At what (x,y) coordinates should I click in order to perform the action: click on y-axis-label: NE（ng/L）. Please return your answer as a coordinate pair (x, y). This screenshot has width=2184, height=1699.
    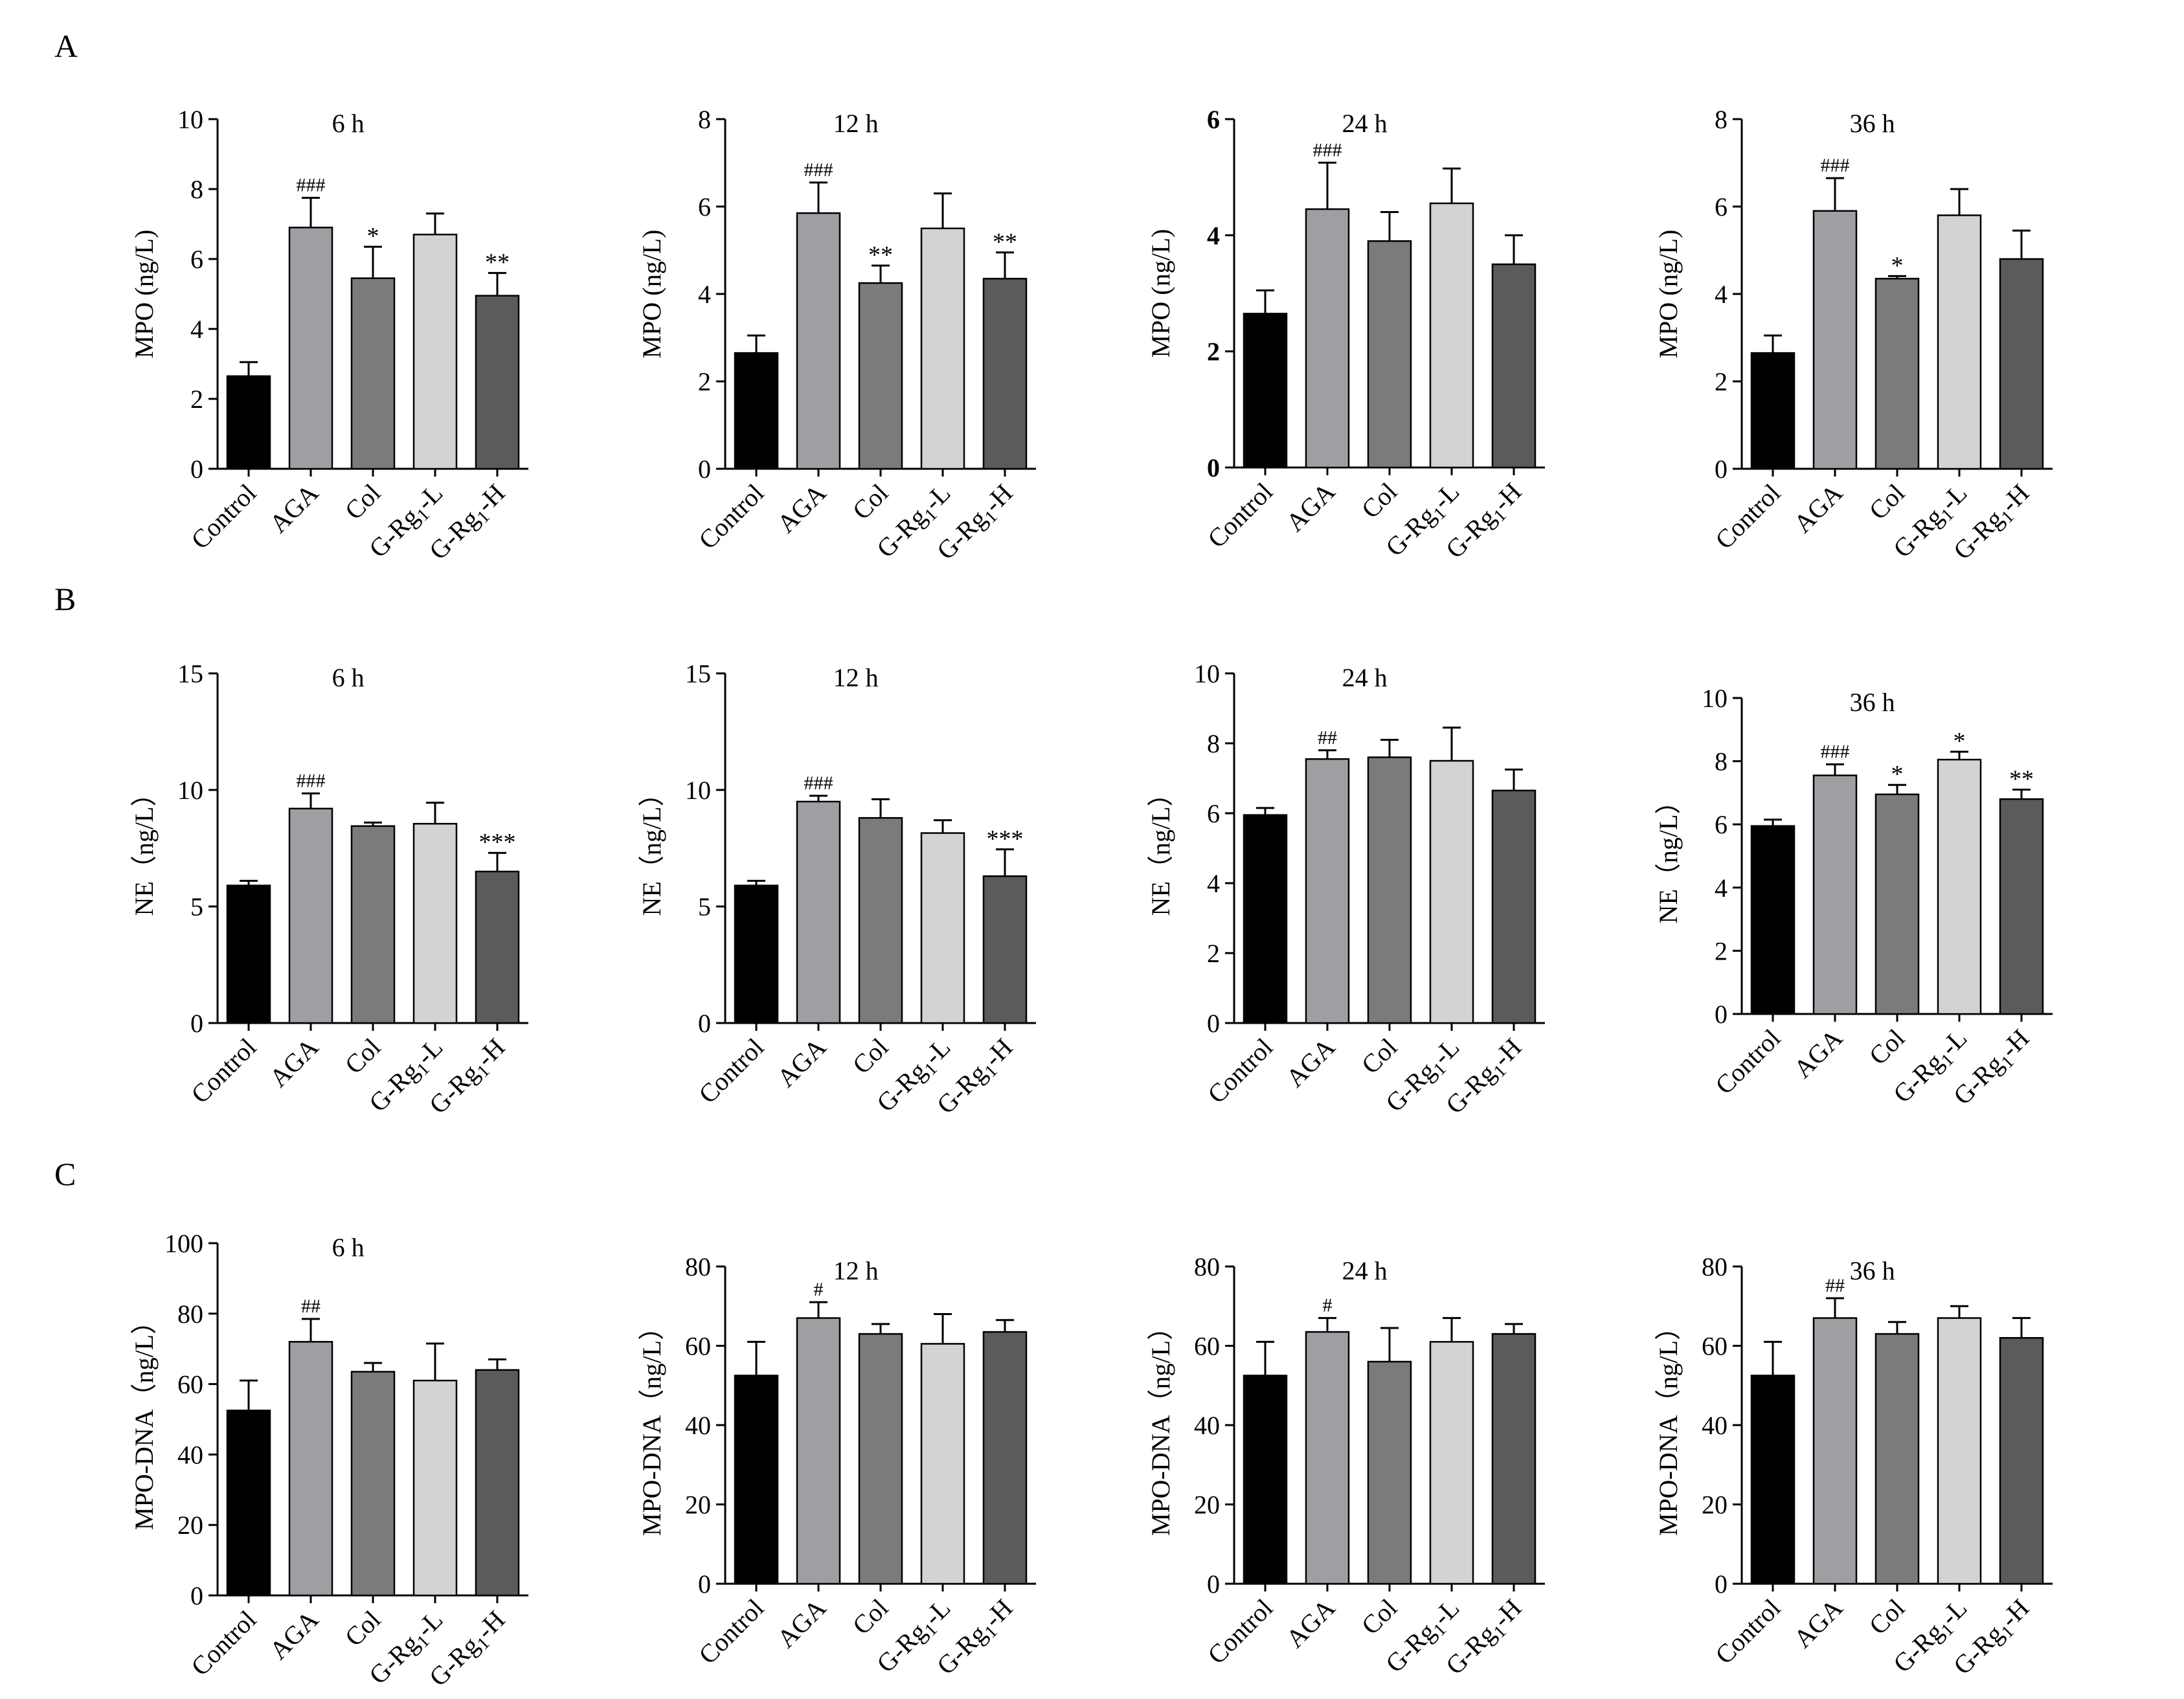
    Looking at the image, I should click on (651, 848).